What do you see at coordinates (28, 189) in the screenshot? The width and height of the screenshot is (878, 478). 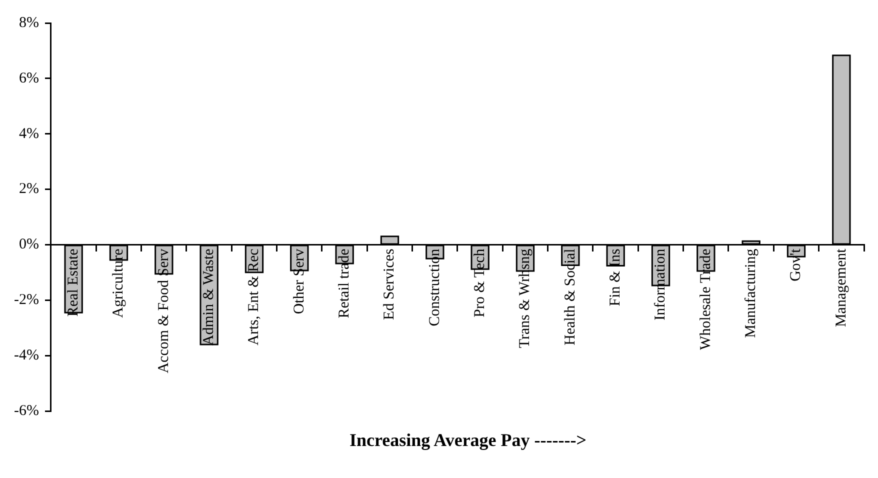 I see `y-tick-label: 2%` at bounding box center [28, 189].